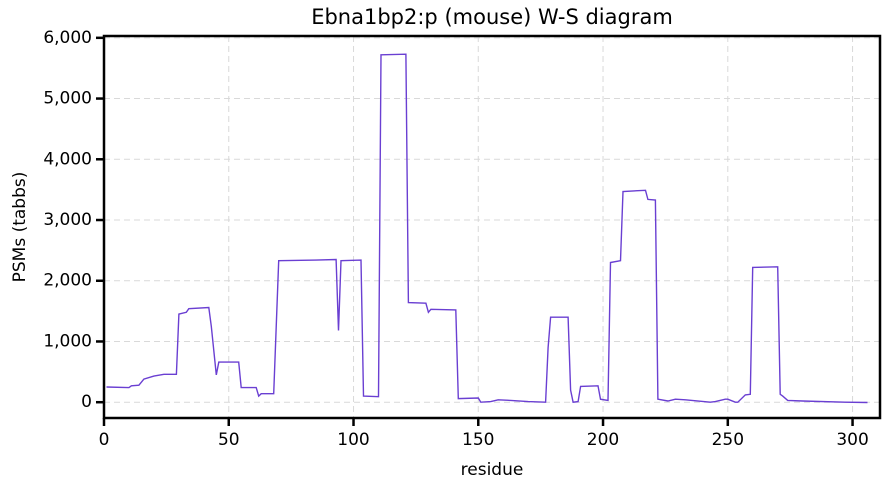  I want to click on x-tick-label: 0, so click(104, 440).